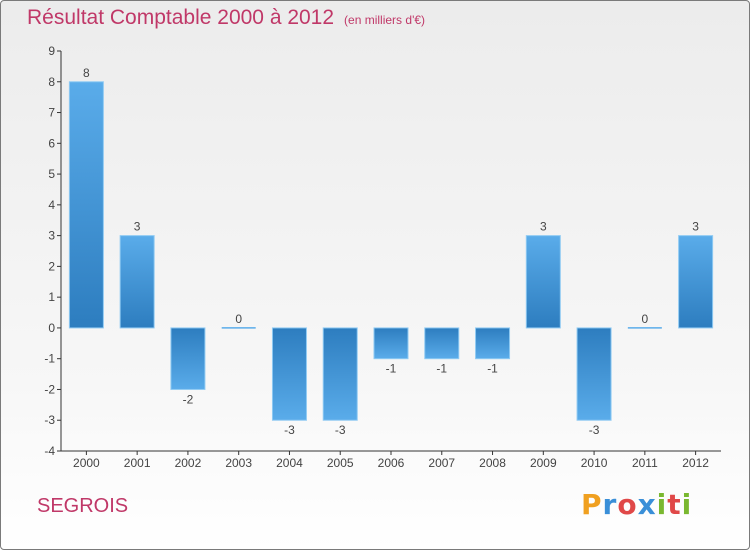 This screenshot has height=550, width=750. Describe the element at coordinates (49, 389) in the screenshot. I see `y-tick-label: -2` at that location.